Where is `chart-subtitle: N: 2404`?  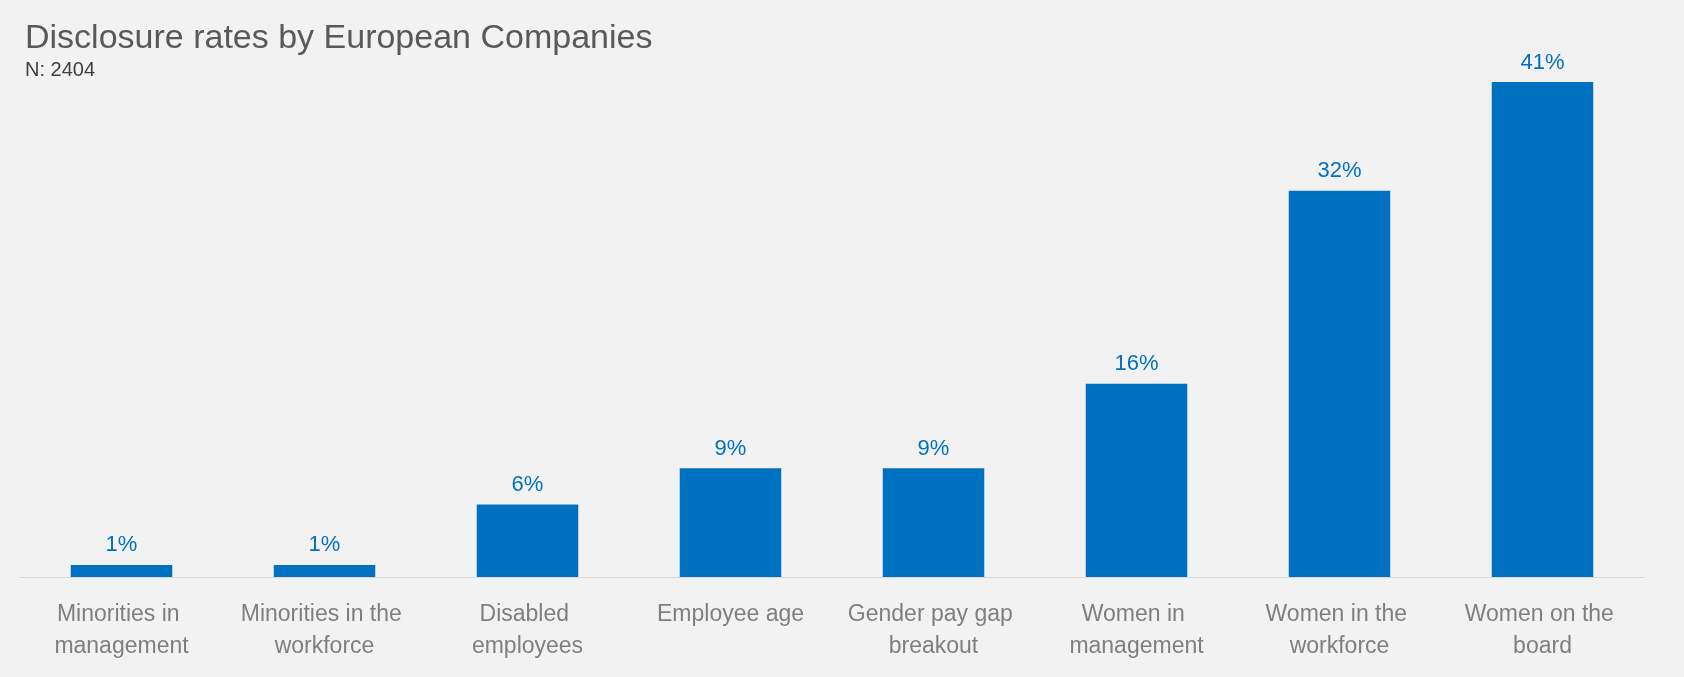 chart-subtitle: N: 2404 is located at coordinates (60, 69).